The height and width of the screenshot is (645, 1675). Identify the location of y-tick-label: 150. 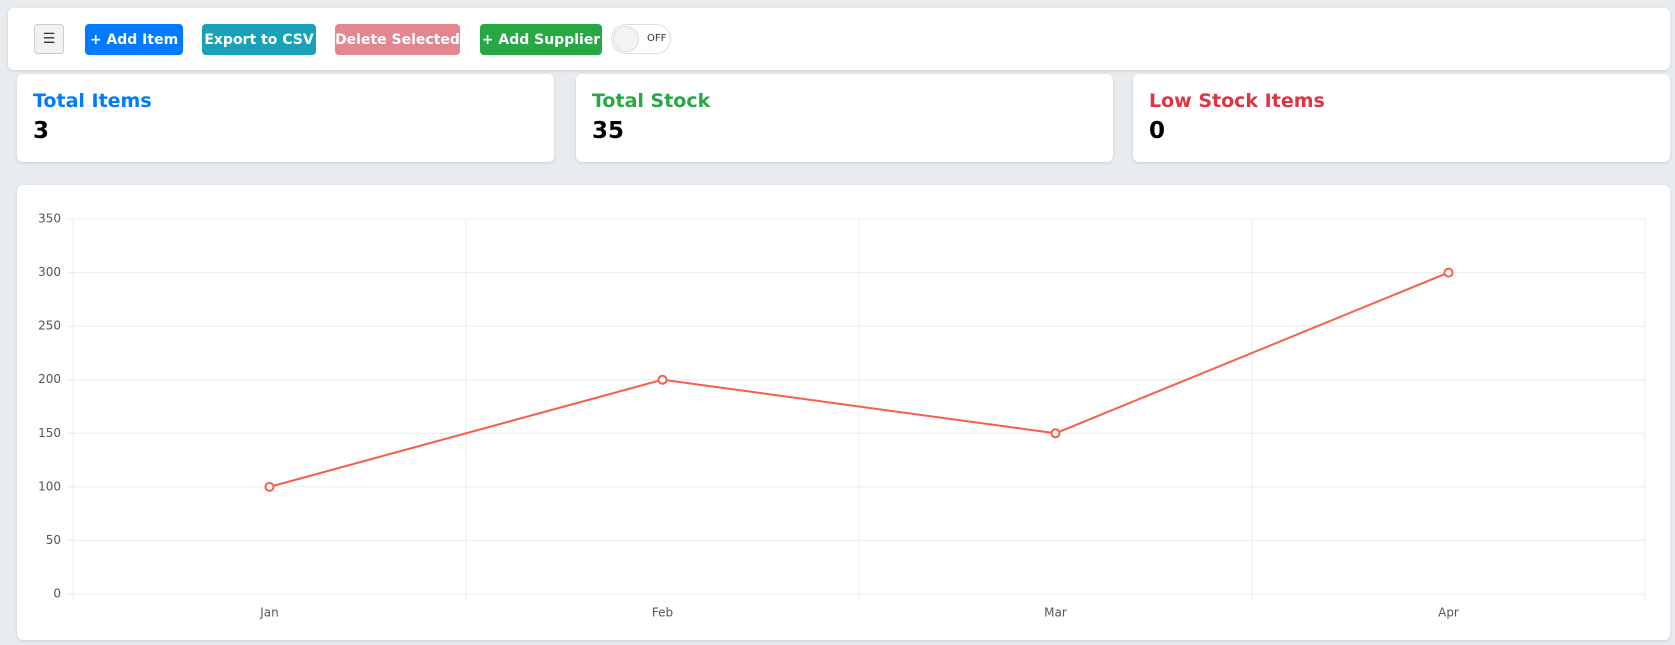
(49, 433).